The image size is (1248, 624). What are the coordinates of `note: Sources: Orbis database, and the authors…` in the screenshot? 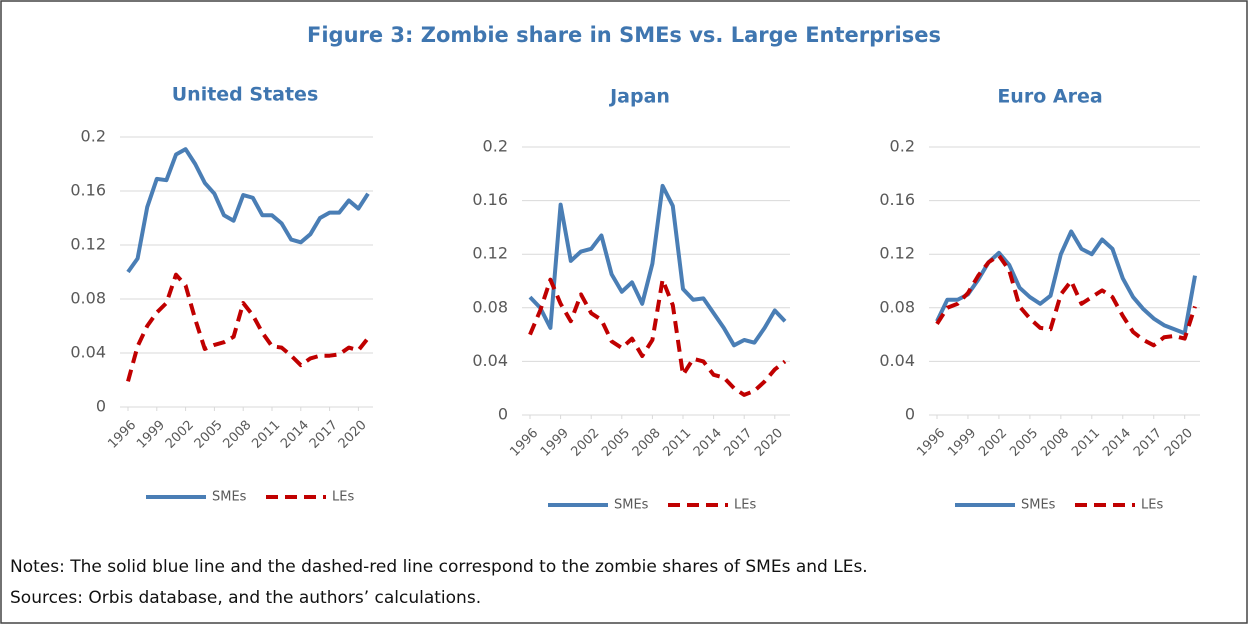 It's located at (245, 598).